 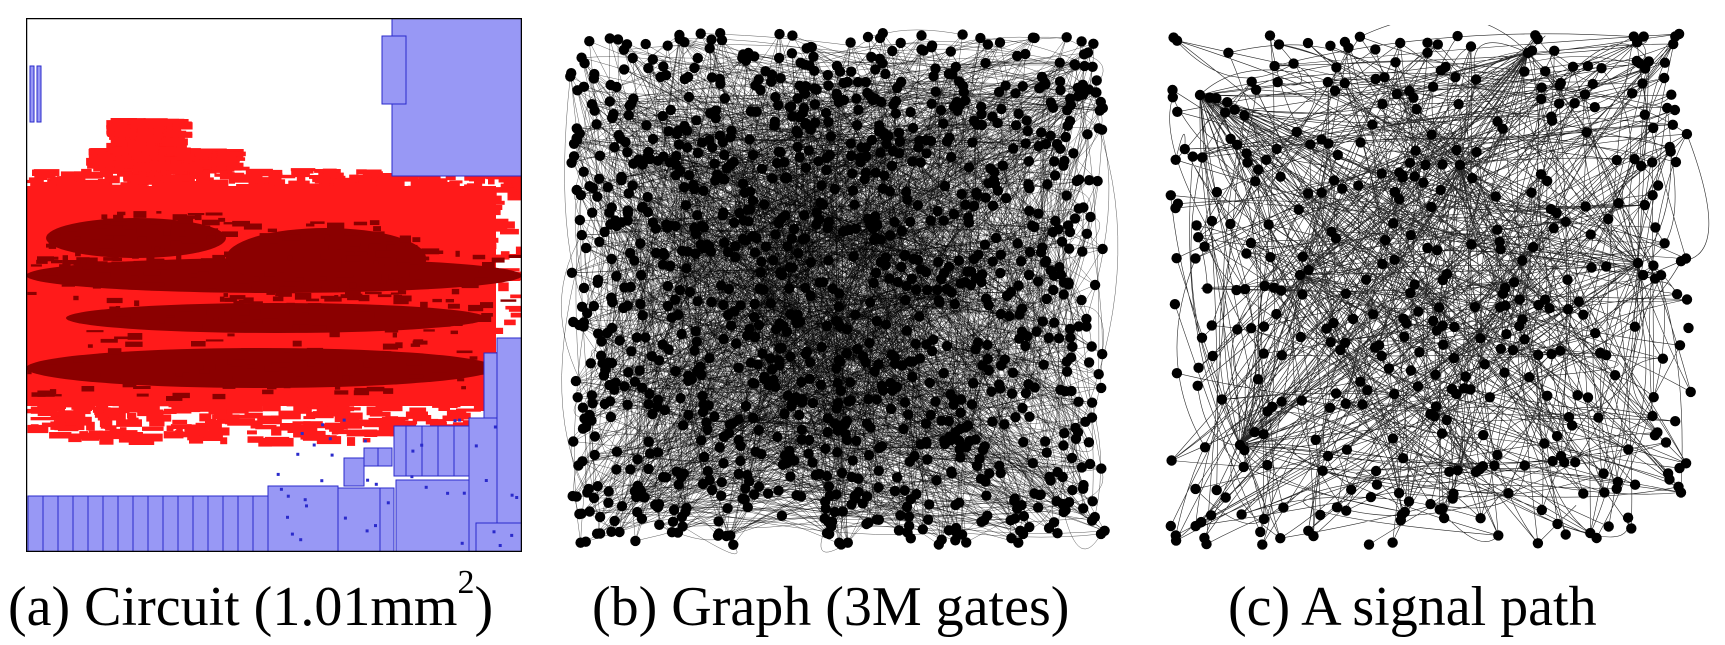 I want to click on caption-graph: (b) Graph (3M gates), so click(x=831, y=607).